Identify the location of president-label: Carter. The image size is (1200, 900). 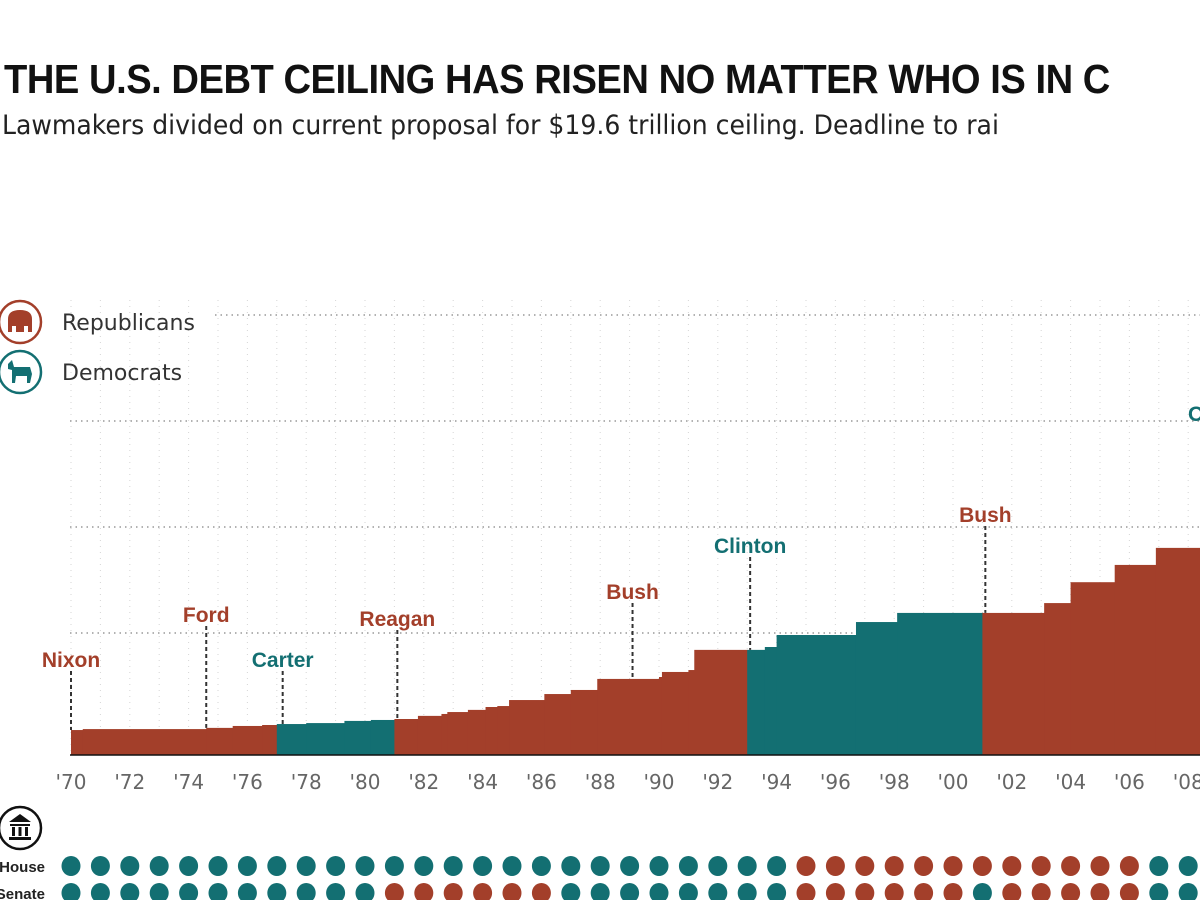
(283, 660).